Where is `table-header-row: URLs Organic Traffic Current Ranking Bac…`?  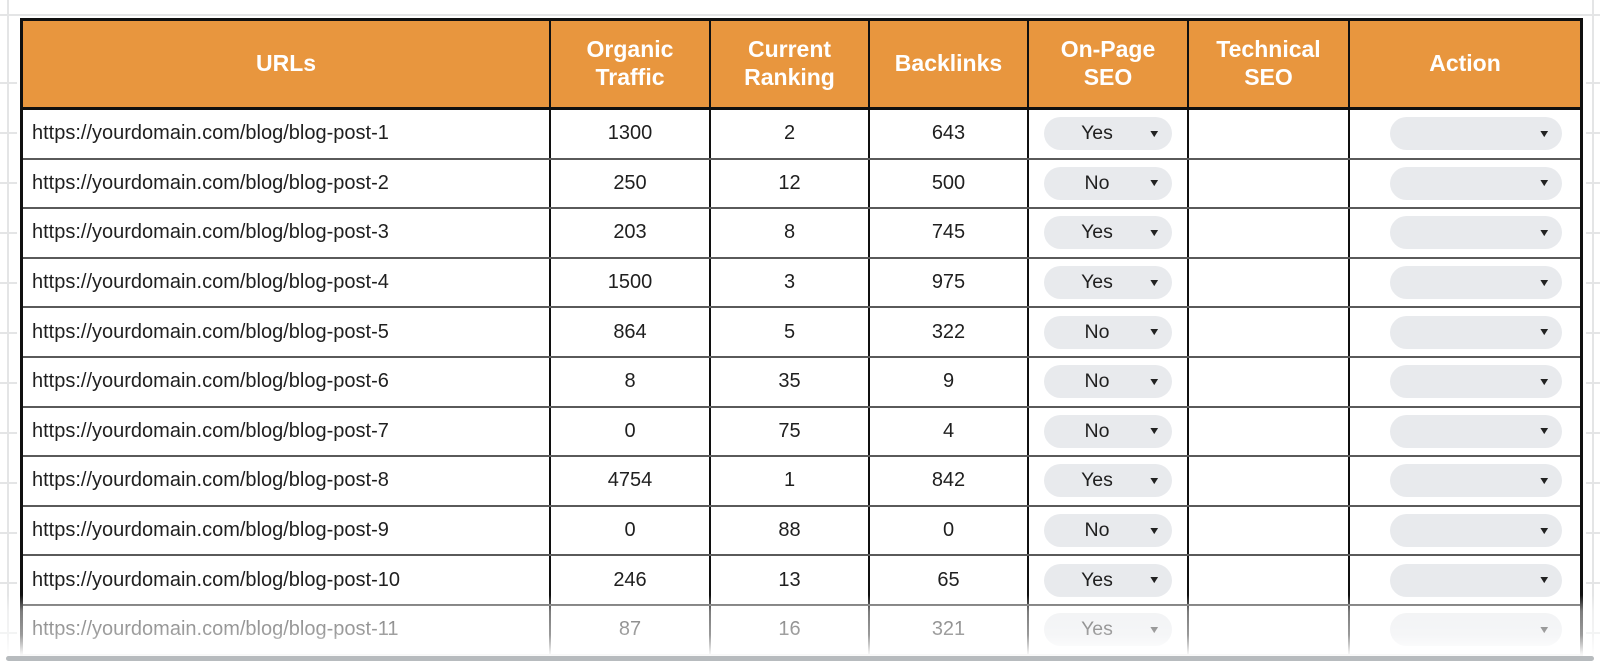
table-header-row: URLs Organic Traffic Current Ranking Bac… is located at coordinates (801, 65).